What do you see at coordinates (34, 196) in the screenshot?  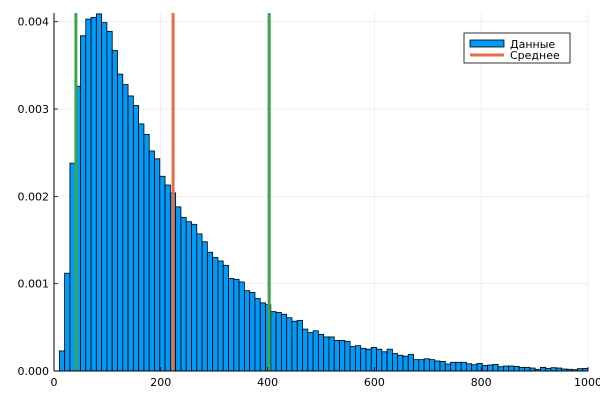 I see `y-tick-label: 0.002` at bounding box center [34, 196].